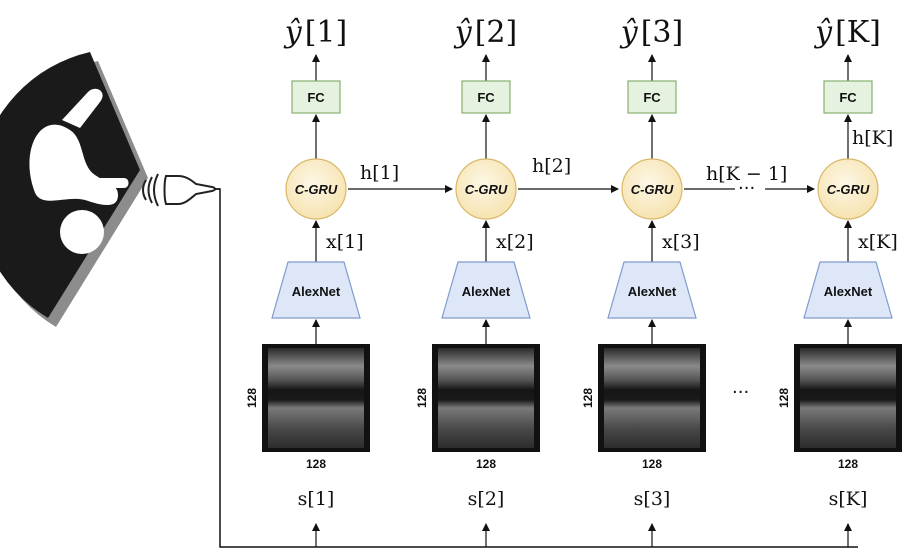 The width and height of the screenshot is (914, 554). I want to click on hidden-ellipsis: ···, so click(746, 188).